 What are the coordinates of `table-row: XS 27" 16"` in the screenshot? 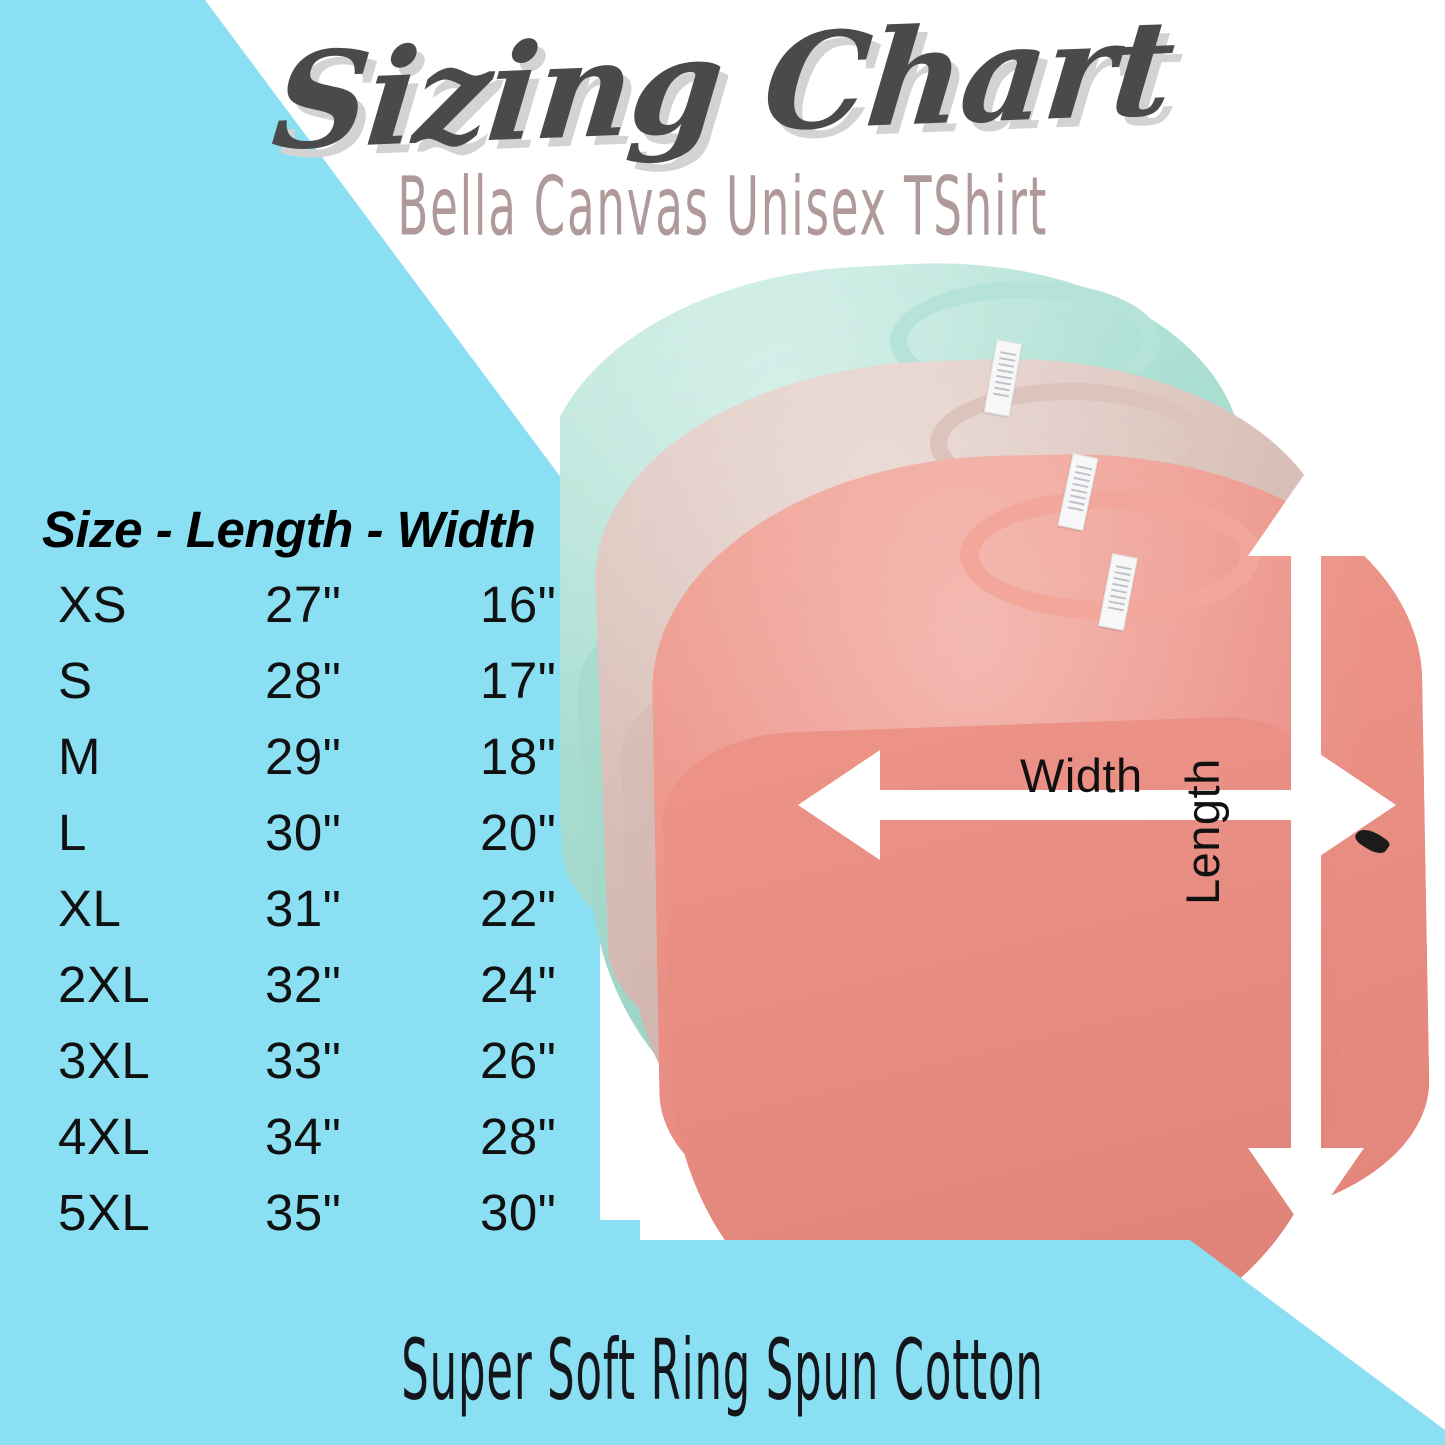 It's located at (342, 613).